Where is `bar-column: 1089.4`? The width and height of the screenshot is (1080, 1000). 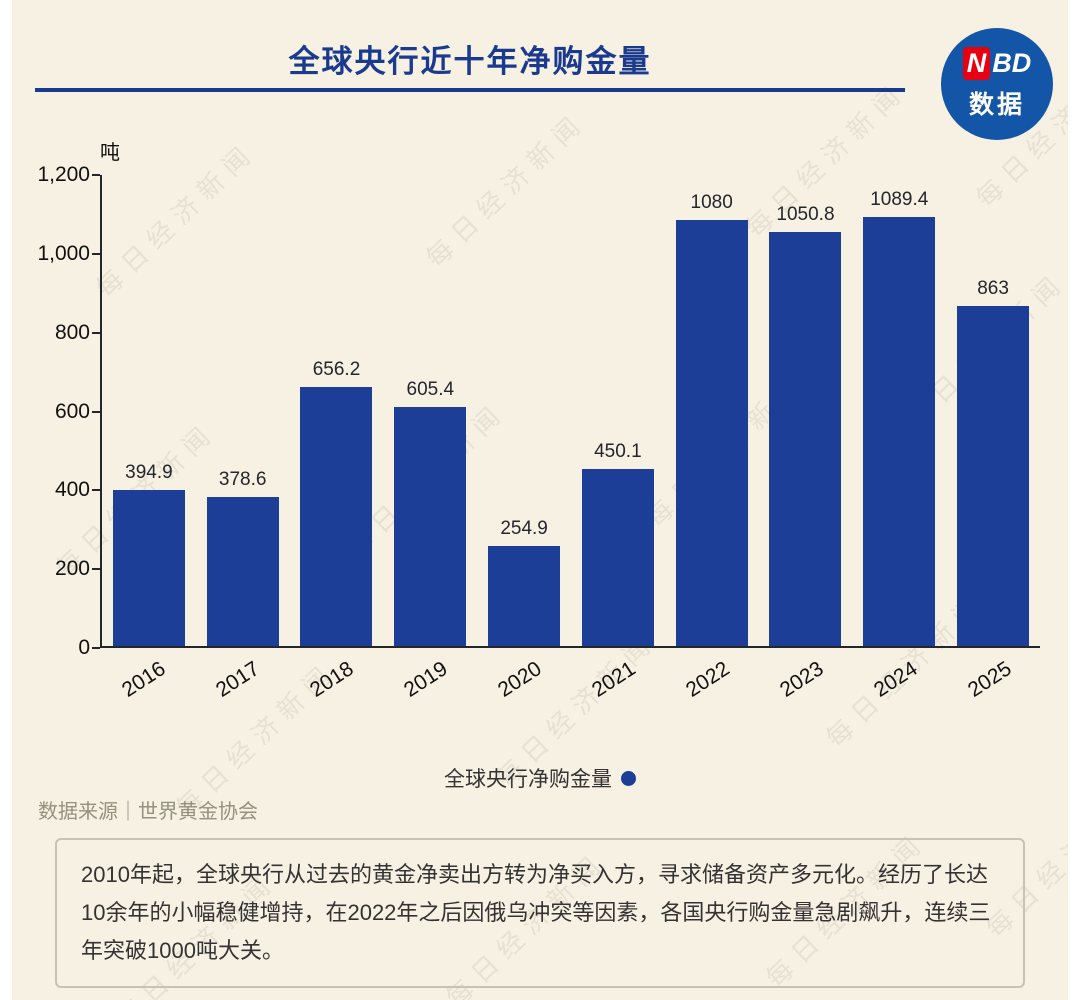 bar-column: 1089.4 is located at coordinates (899, 410).